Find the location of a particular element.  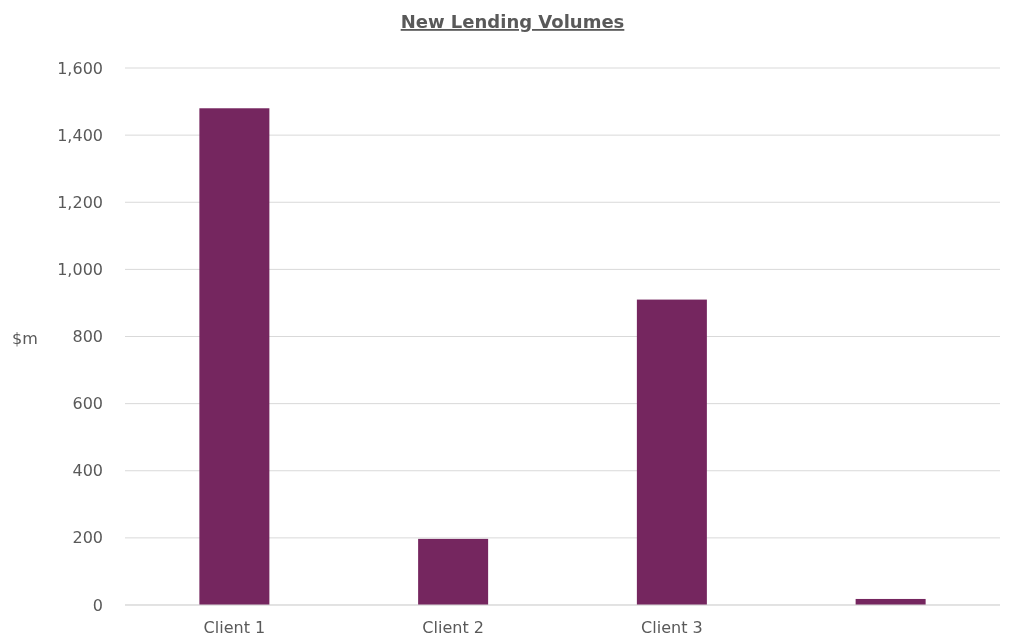

chart-title: New Lending Volumes is located at coordinates (512, 21).